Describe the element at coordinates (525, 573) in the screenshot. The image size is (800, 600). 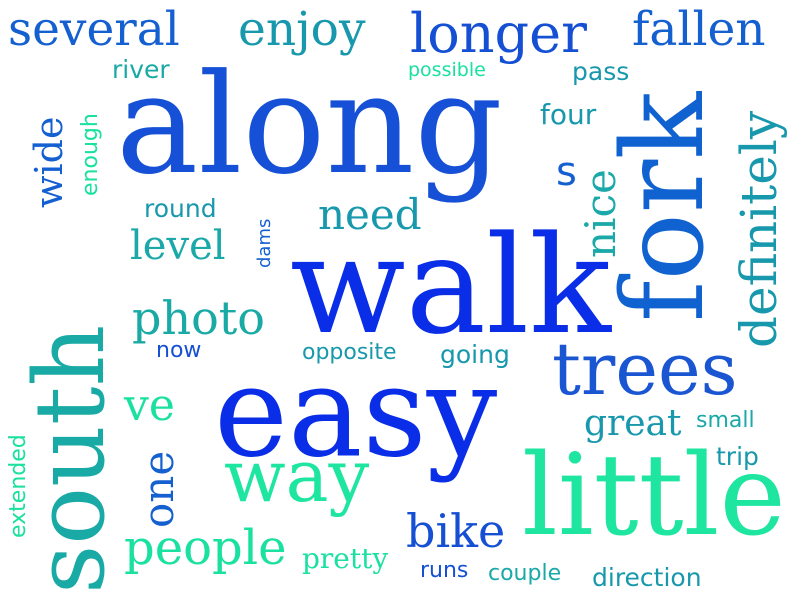
I see `word-couple: couple` at that location.